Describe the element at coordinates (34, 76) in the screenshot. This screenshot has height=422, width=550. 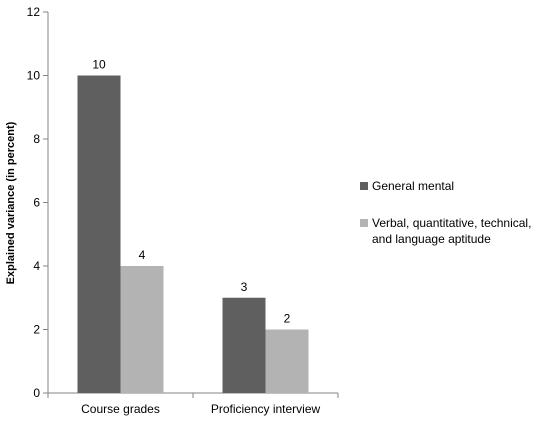
I see `y-tick-label: 10` at that location.